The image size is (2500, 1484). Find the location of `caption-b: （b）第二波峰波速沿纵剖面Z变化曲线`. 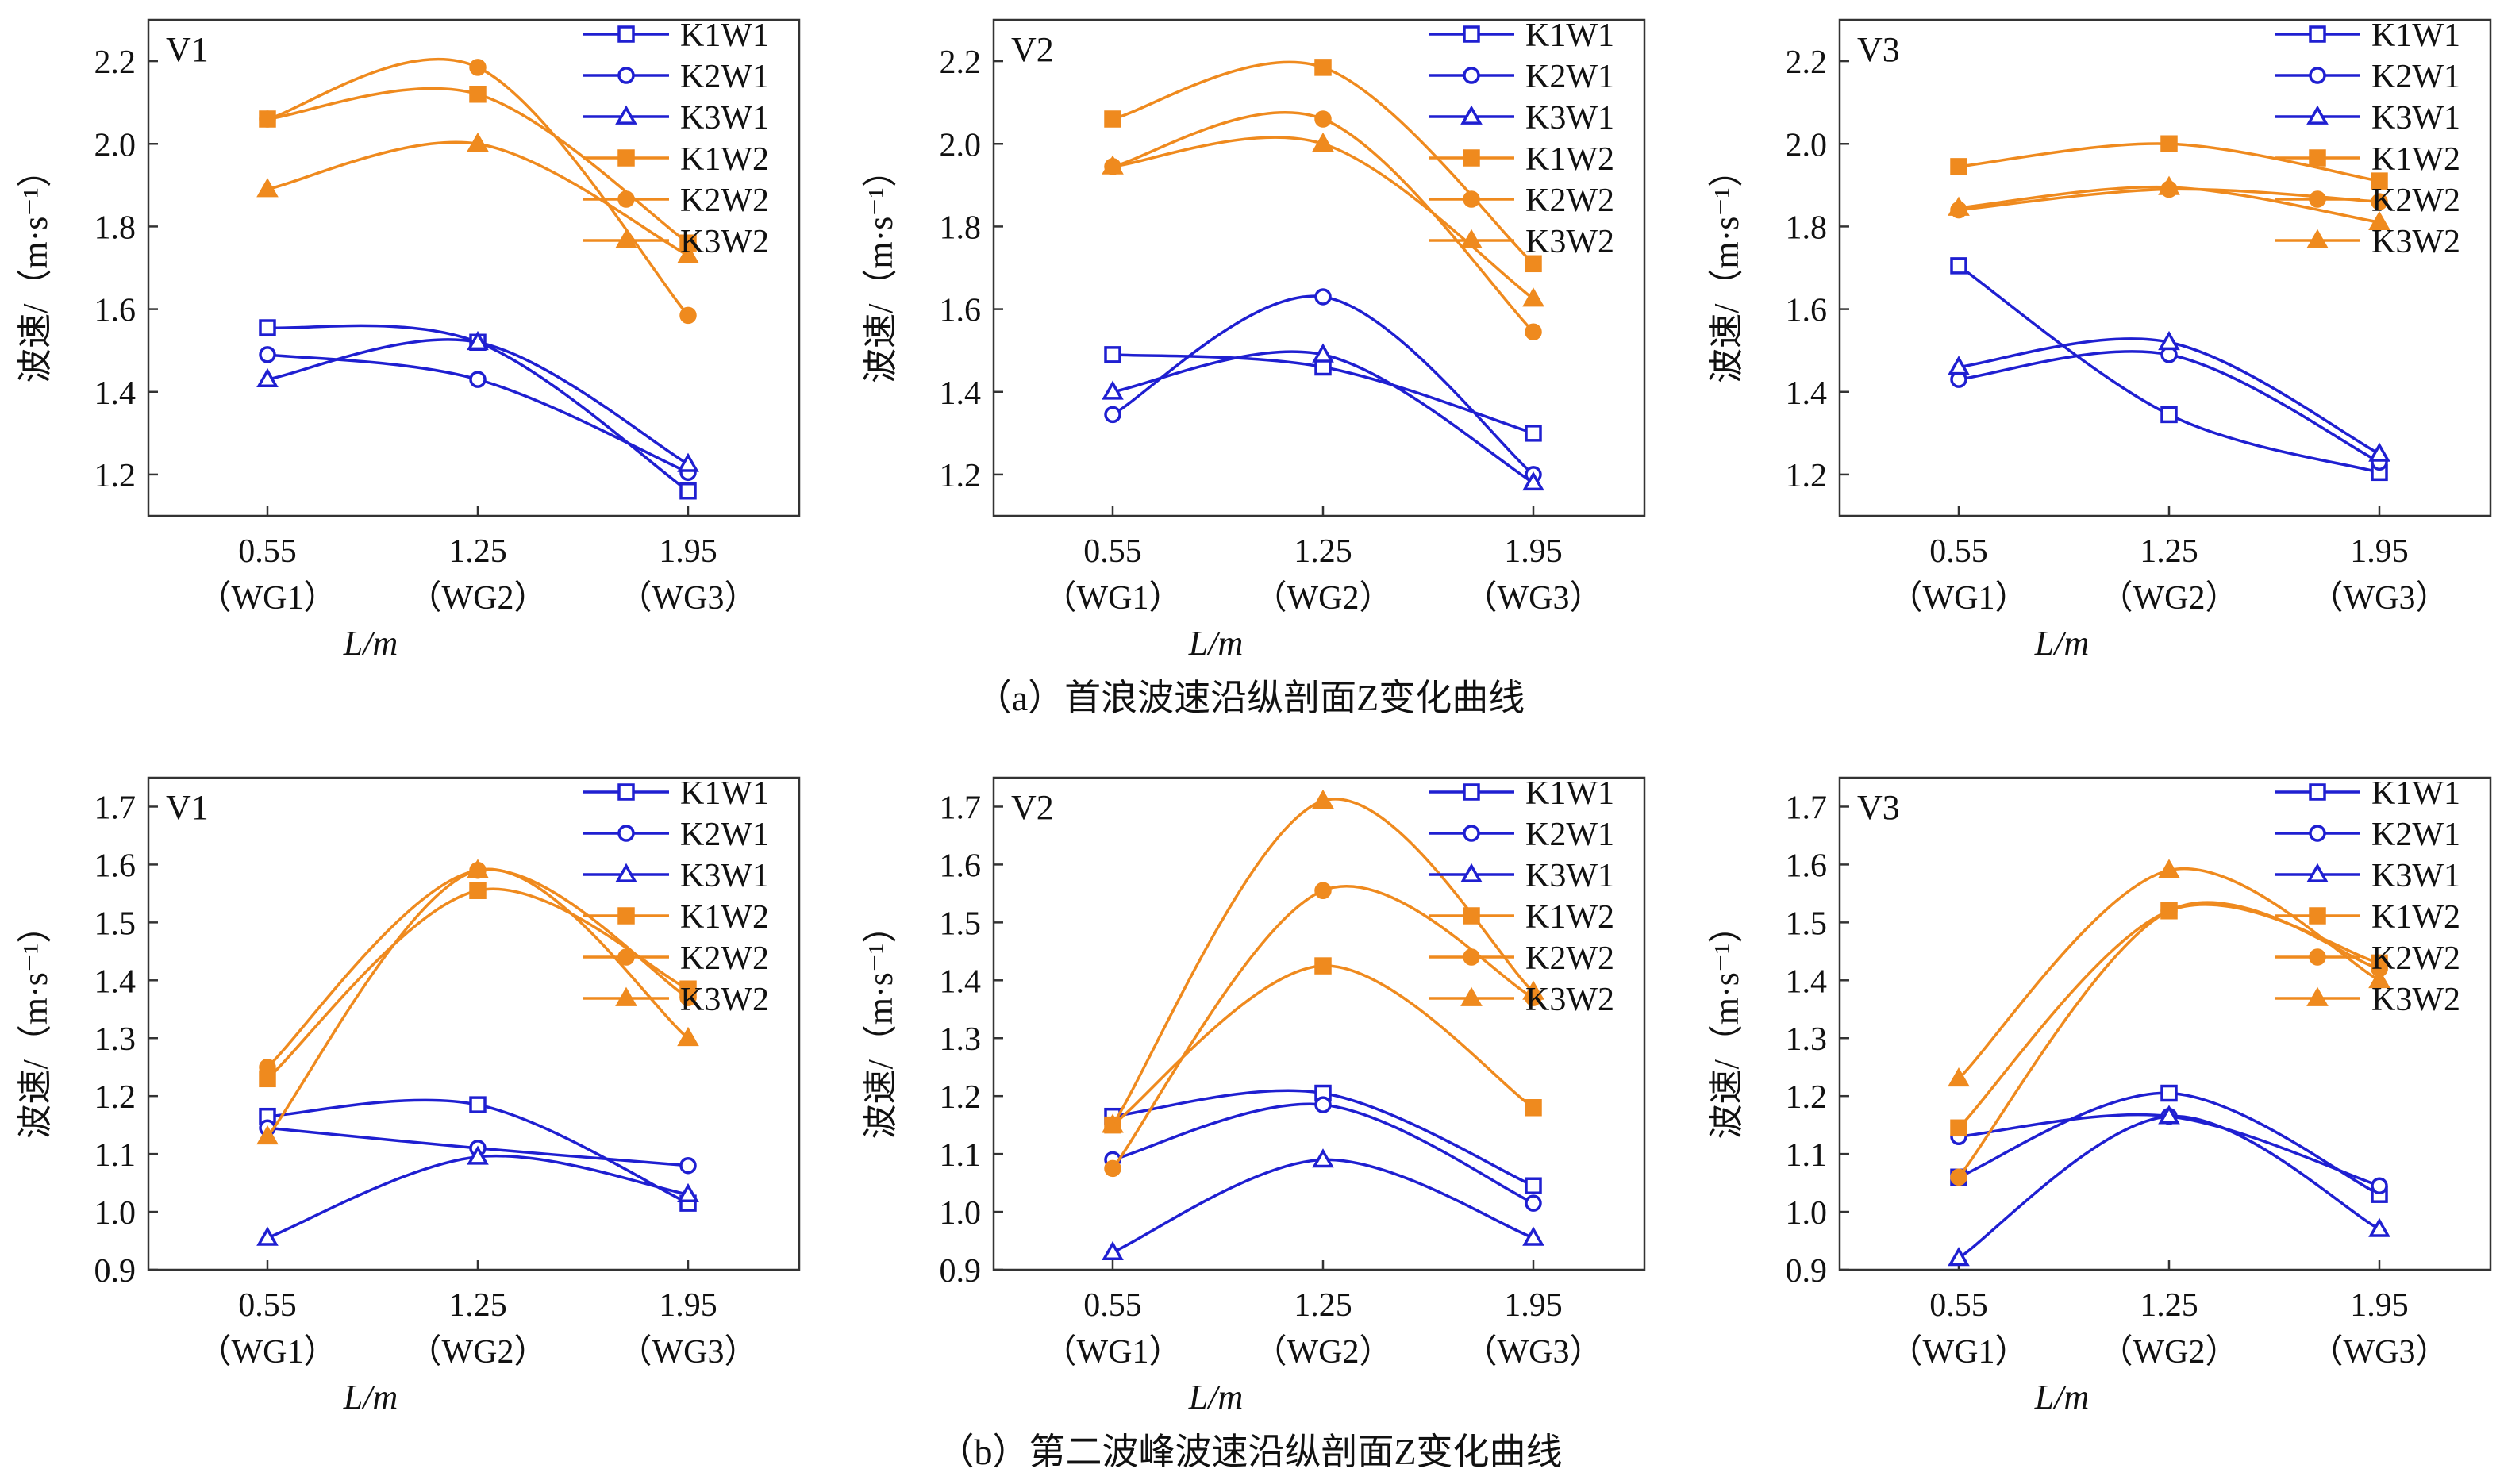

caption-b: （b）第二波峰波速沿纵剖面Z变化曲线 is located at coordinates (1249, 1452).